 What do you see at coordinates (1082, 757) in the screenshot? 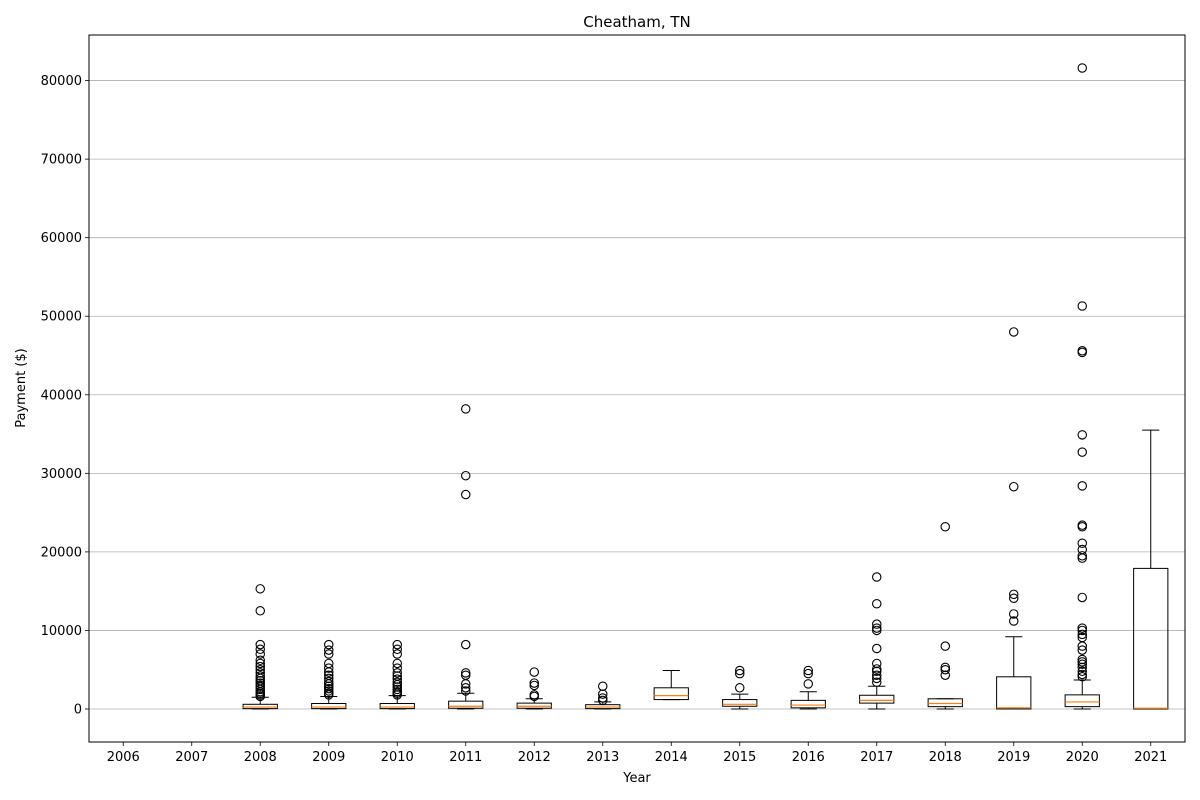
I see `x-tick-label: 2020` at bounding box center [1082, 757].